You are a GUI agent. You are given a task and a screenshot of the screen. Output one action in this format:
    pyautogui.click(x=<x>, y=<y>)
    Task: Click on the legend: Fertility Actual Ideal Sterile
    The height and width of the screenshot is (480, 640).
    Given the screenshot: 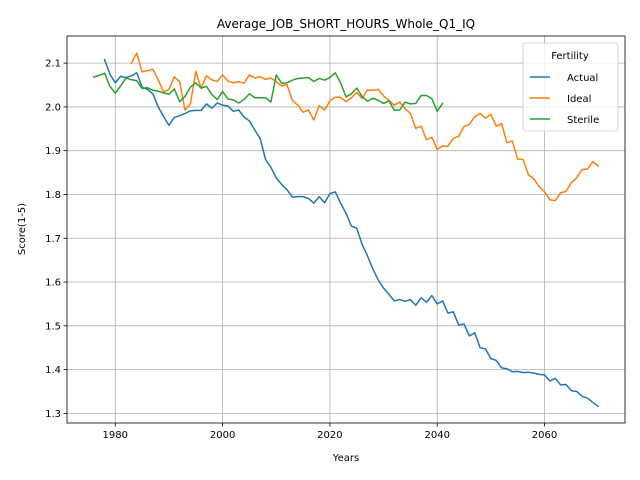 What is the action you would take?
    pyautogui.click(x=570, y=87)
    